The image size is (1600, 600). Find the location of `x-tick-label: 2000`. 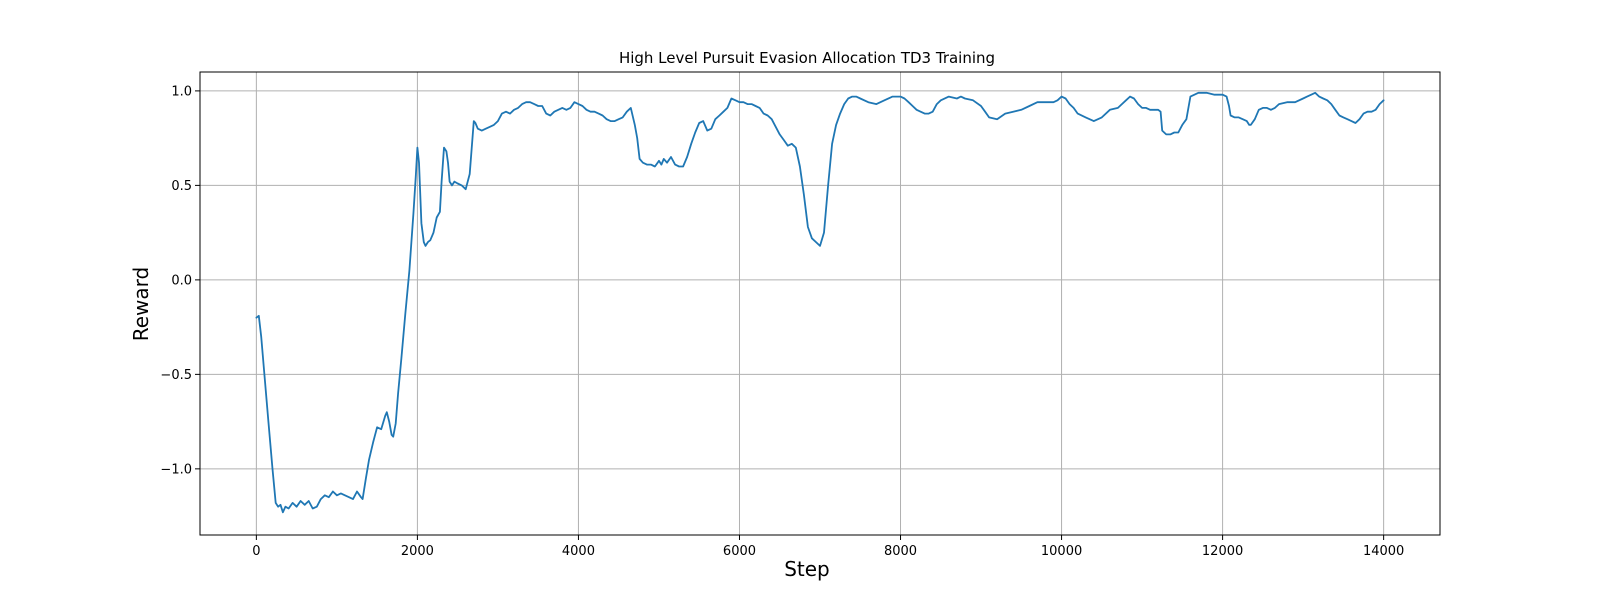

x-tick-label: 2000 is located at coordinates (417, 551).